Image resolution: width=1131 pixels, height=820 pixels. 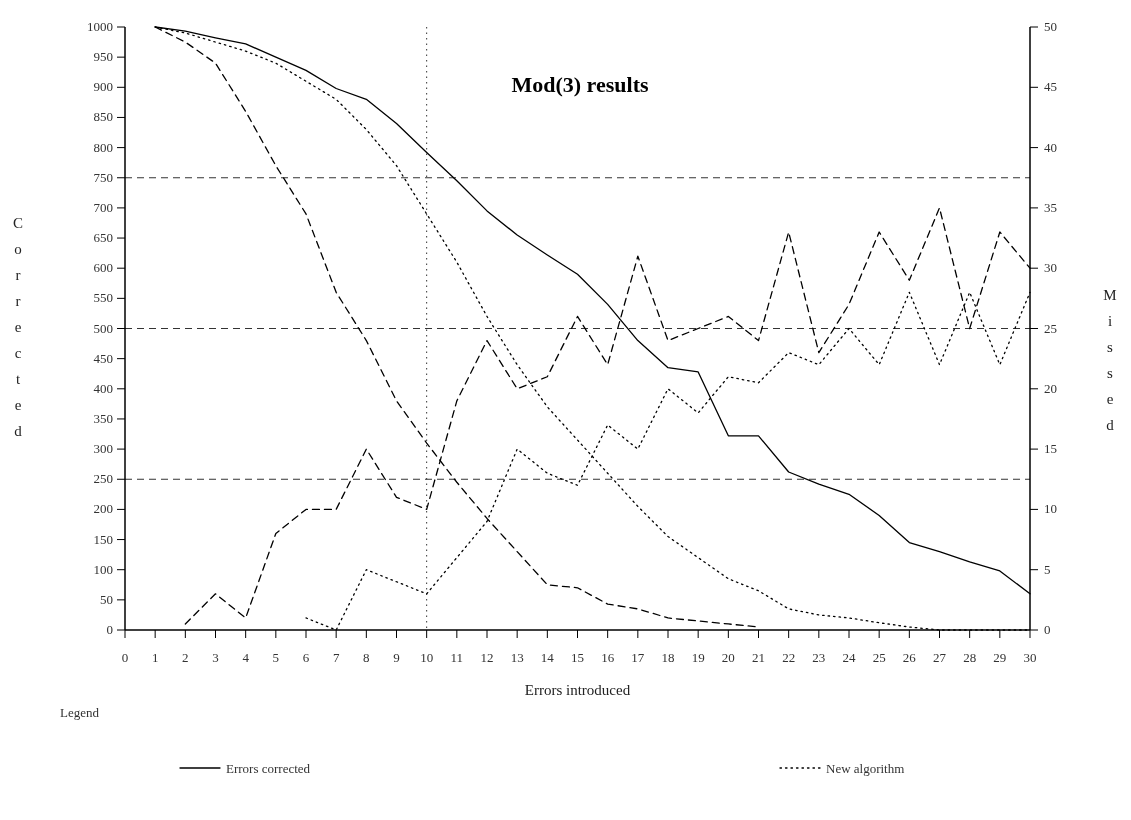 I want to click on y-tick-label: 150, so click(x=103, y=539).